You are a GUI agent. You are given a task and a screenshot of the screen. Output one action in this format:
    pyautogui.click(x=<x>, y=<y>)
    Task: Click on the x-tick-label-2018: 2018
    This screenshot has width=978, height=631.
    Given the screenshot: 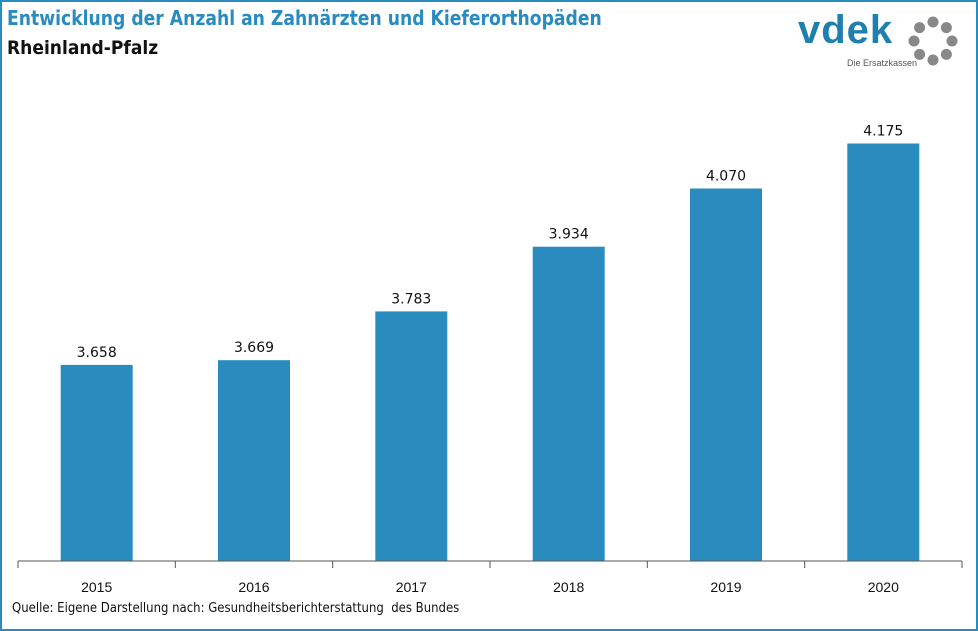 What is the action you would take?
    pyautogui.click(x=568, y=587)
    